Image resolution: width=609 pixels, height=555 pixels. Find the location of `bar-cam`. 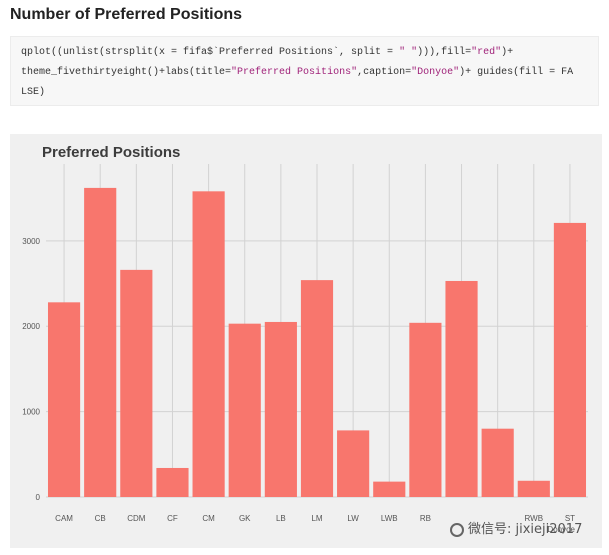

bar-cam is located at coordinates (64, 399).